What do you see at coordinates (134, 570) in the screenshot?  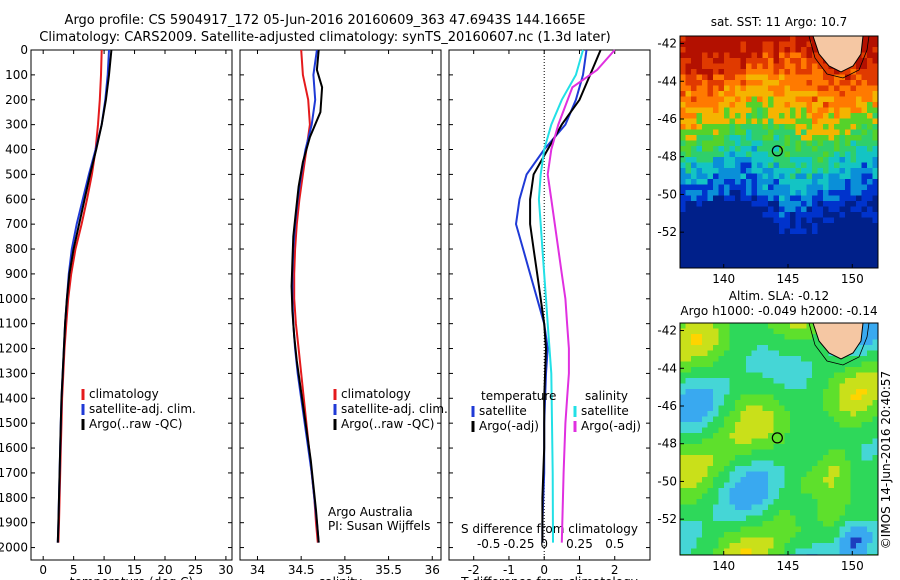 I see `temperature-xtick-label: 15` at bounding box center [134, 570].